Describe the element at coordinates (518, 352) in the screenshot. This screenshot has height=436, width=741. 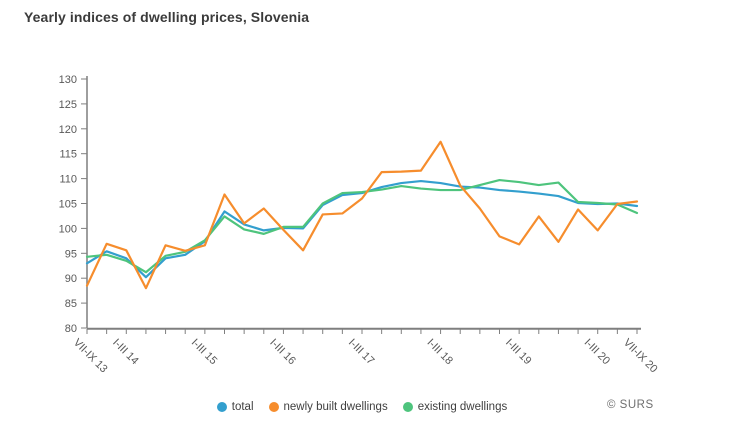
I see `x-axis-tick-label: I-III 19` at that location.